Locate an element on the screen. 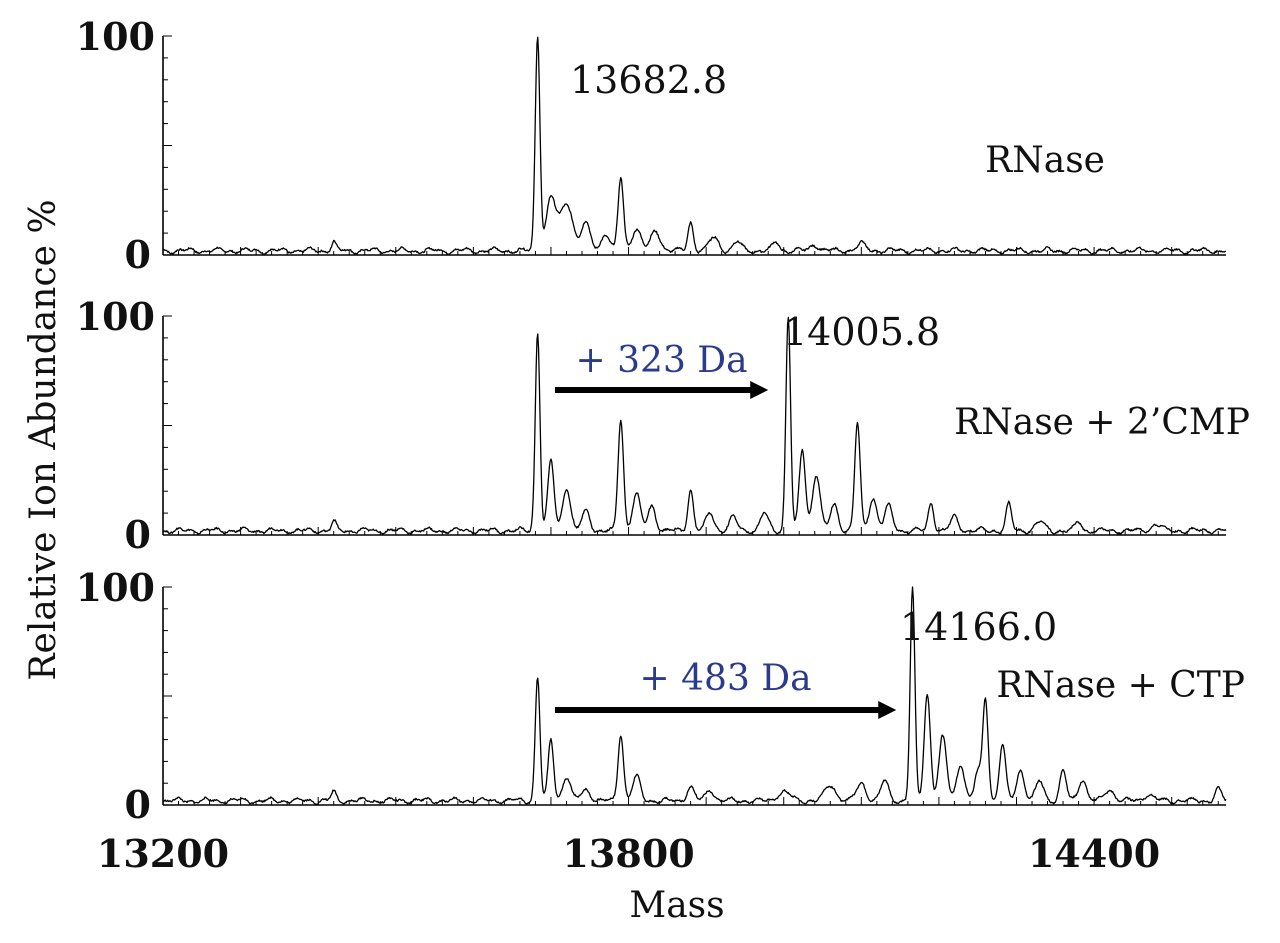 Image resolution: width=1280 pixels, height=943 pixels. x-axis-title: Mass is located at coordinates (676, 905).